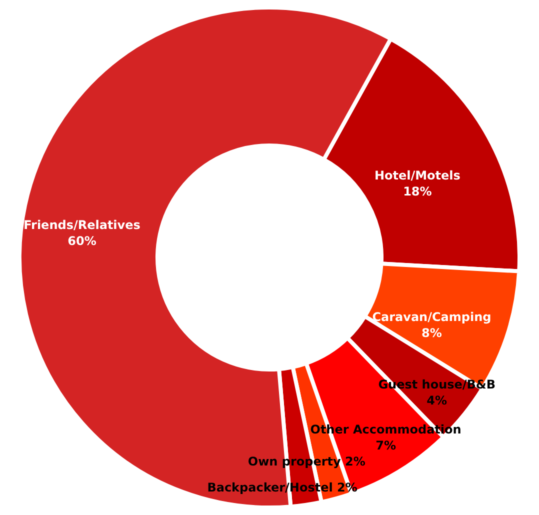 This screenshot has height=515, width=539. What do you see at coordinates (432, 333) in the screenshot?
I see `data-label: 8%` at bounding box center [432, 333].